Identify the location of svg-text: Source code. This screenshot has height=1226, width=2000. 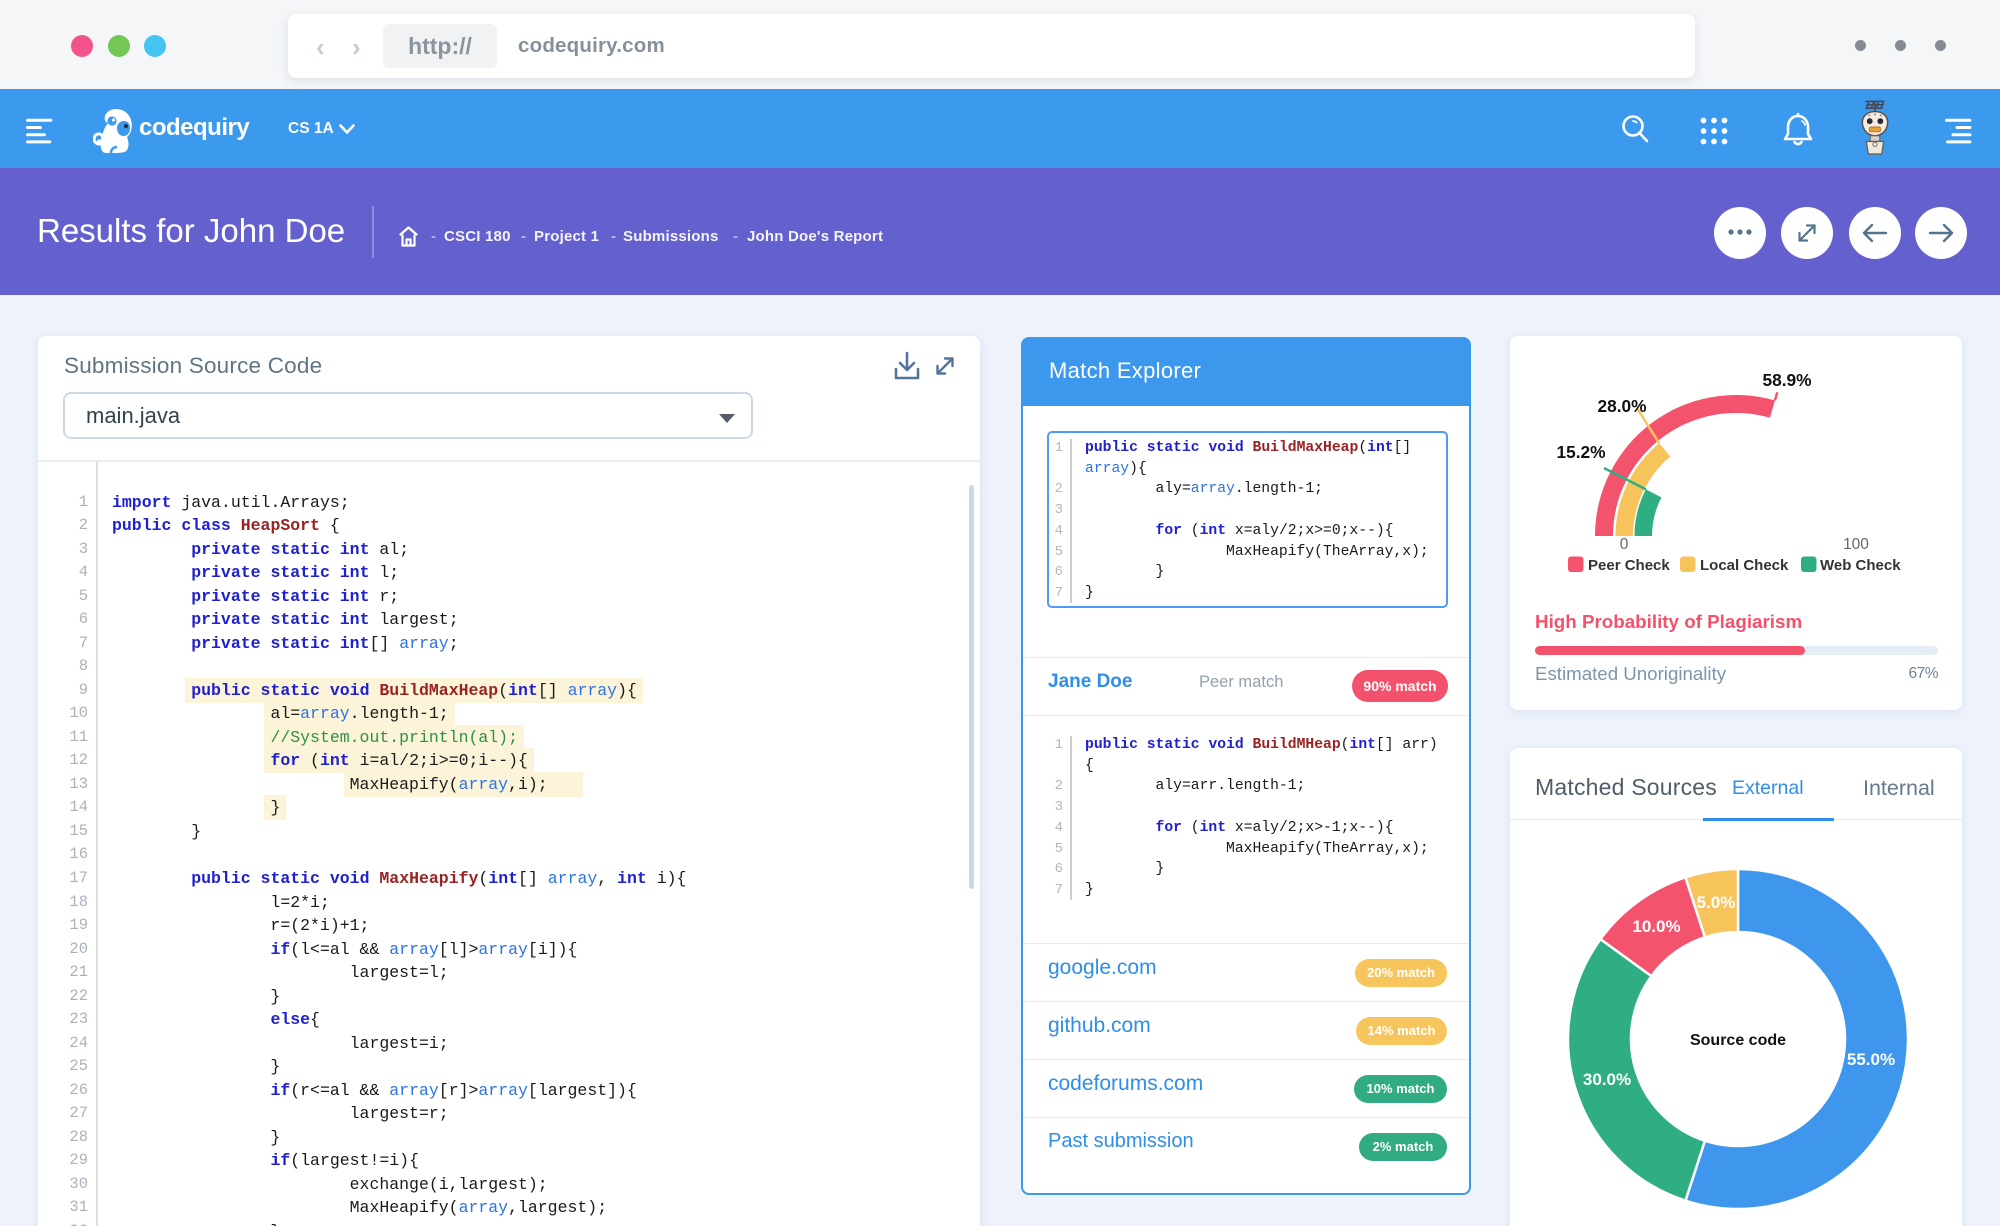
(1738, 1040).